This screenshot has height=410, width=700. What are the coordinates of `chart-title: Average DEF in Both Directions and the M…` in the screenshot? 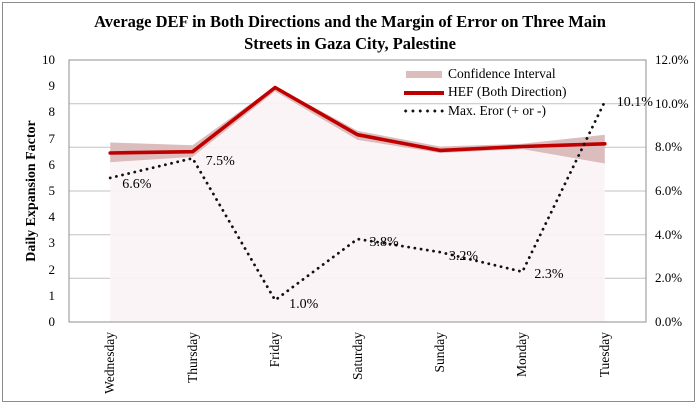 It's located at (350, 33).